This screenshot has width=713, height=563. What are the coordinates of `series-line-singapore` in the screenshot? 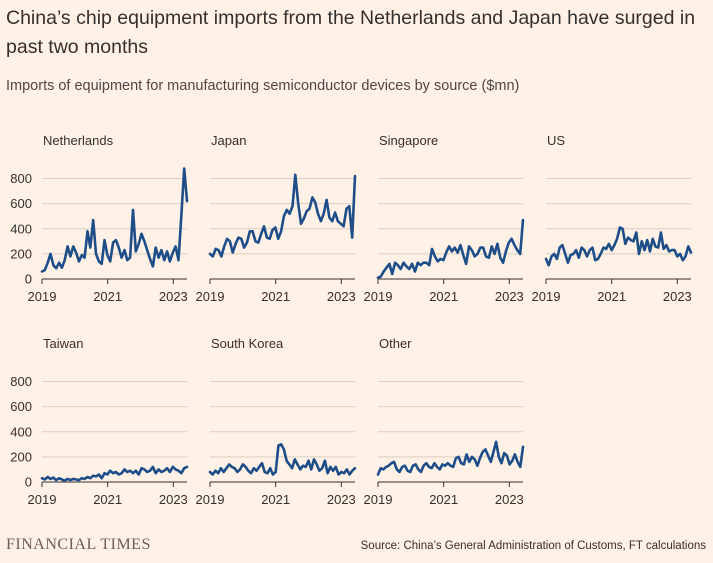 It's located at (450, 249).